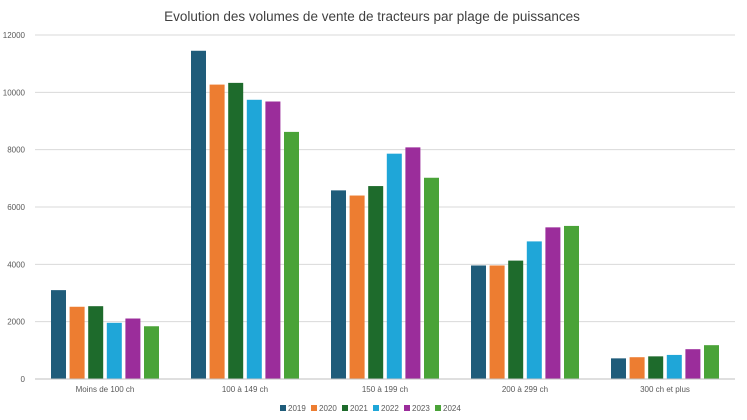 This screenshot has height=420, width=747. What do you see at coordinates (105, 389) in the screenshot?
I see `x-tick-label: Moins de 100 ch` at bounding box center [105, 389].